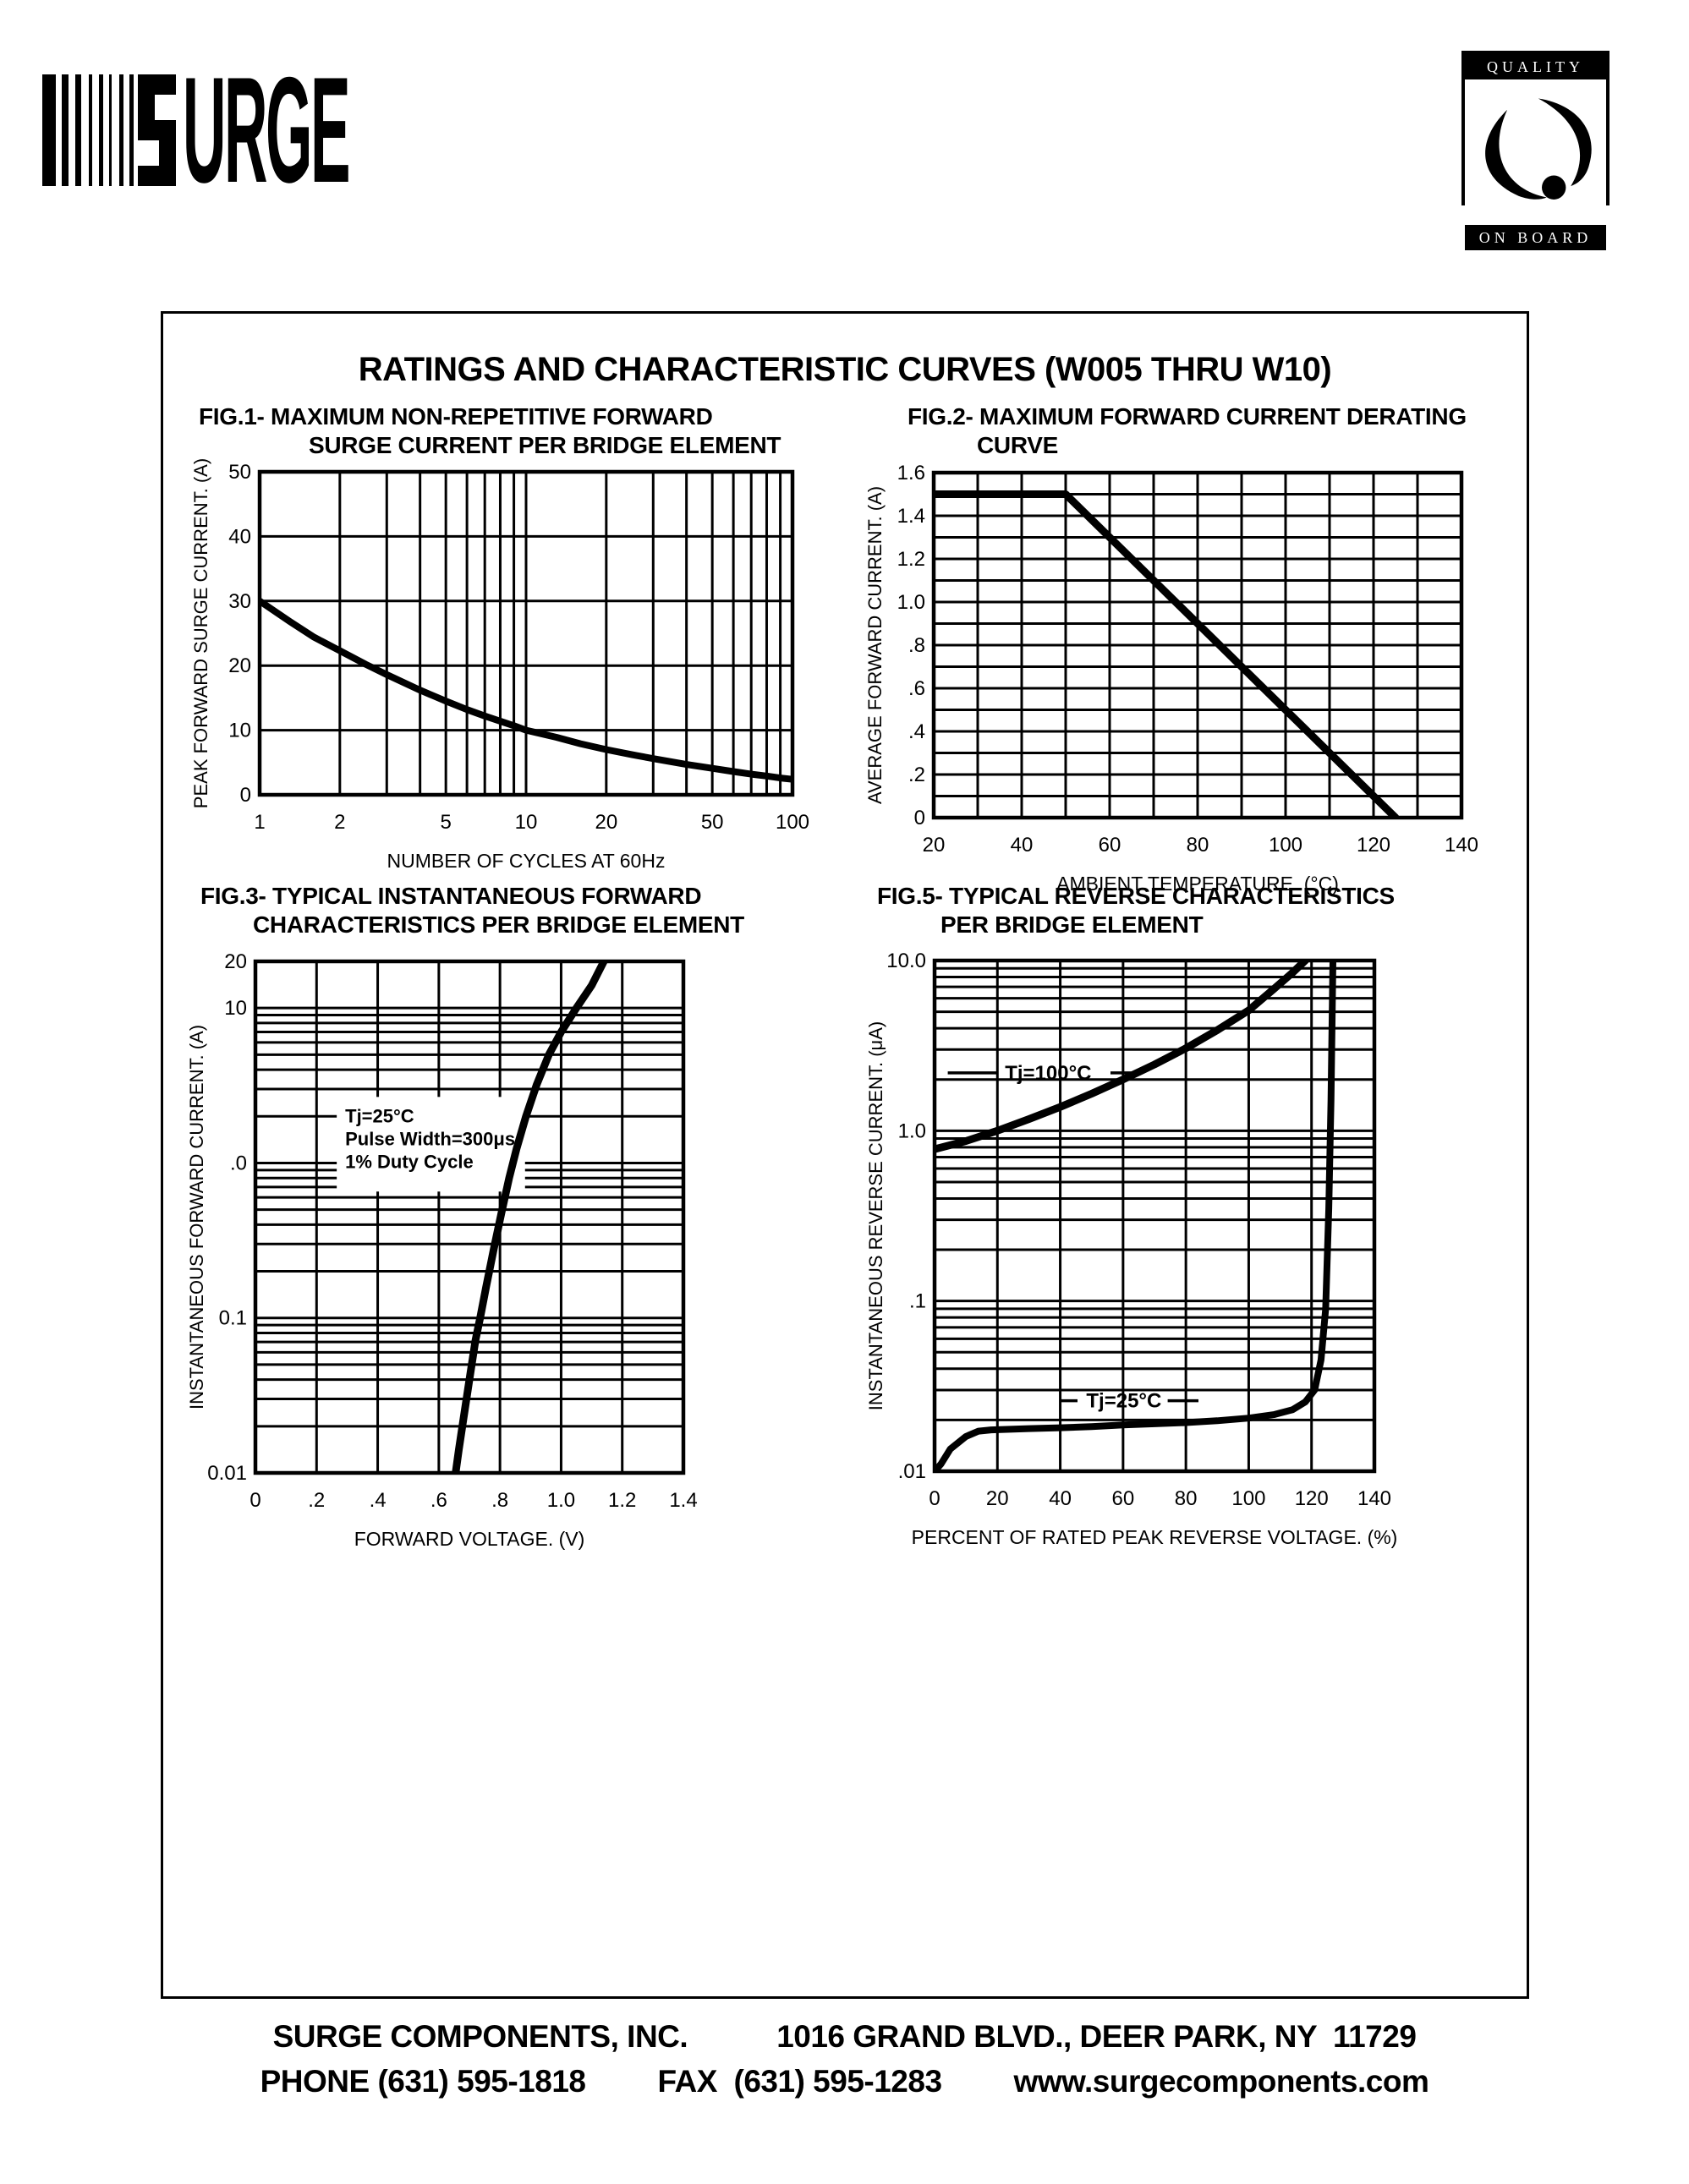 This screenshot has height=2184, width=1689. Describe the element at coordinates (1018, 445) in the screenshot. I see `fig2-title-line2: CURVE` at that location.